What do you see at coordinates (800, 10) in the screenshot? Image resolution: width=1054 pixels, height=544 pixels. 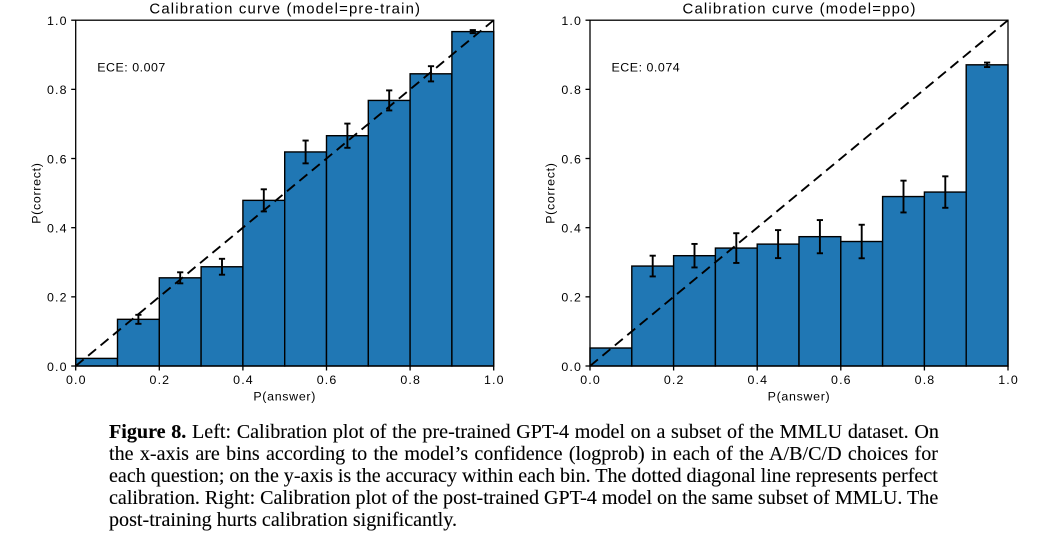 I see `svg-text: Calibration curve (model=ppo)` at bounding box center [800, 10].